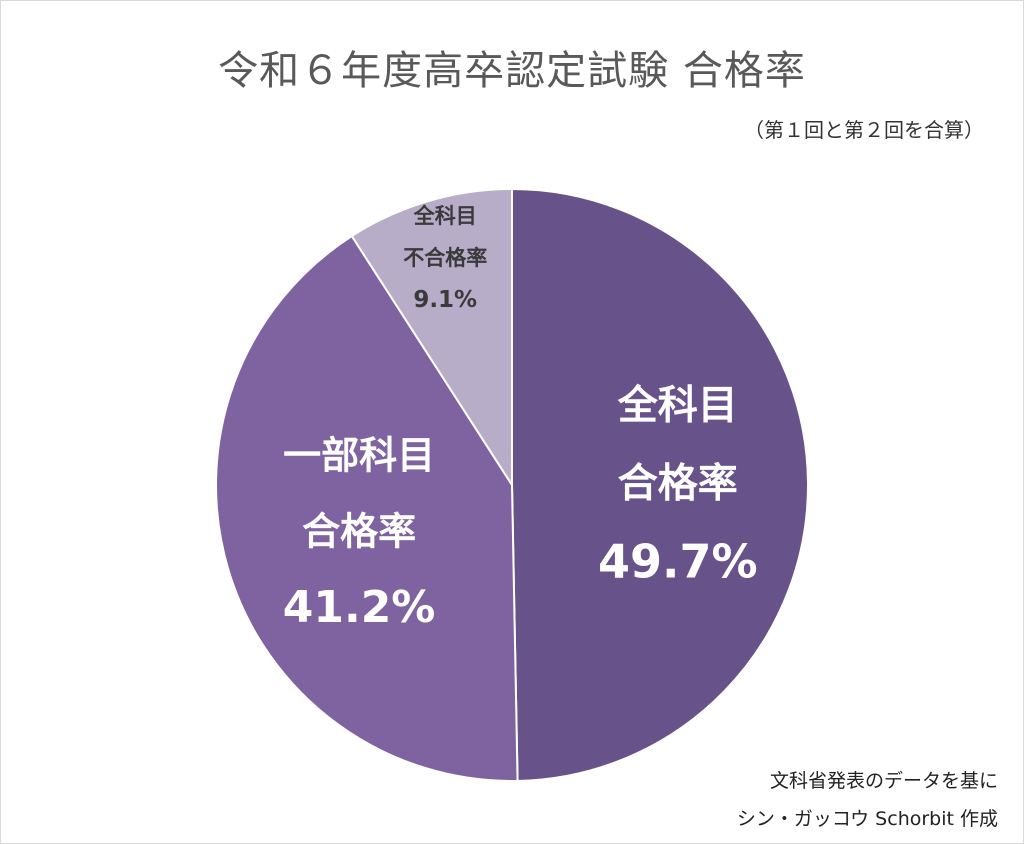  I want to click on pie-label-all-pass-line1: 全科目, so click(677, 405).